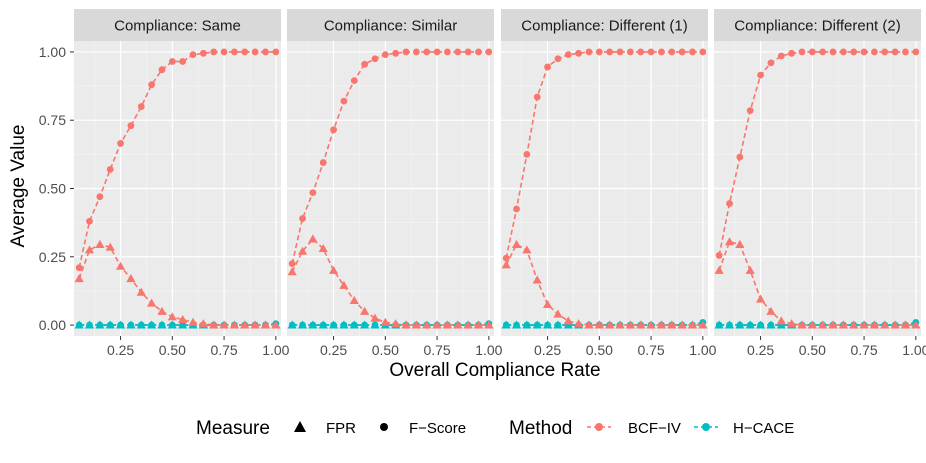  What do you see at coordinates (817, 283) in the screenshot?
I see `series-line` at bounding box center [817, 283].